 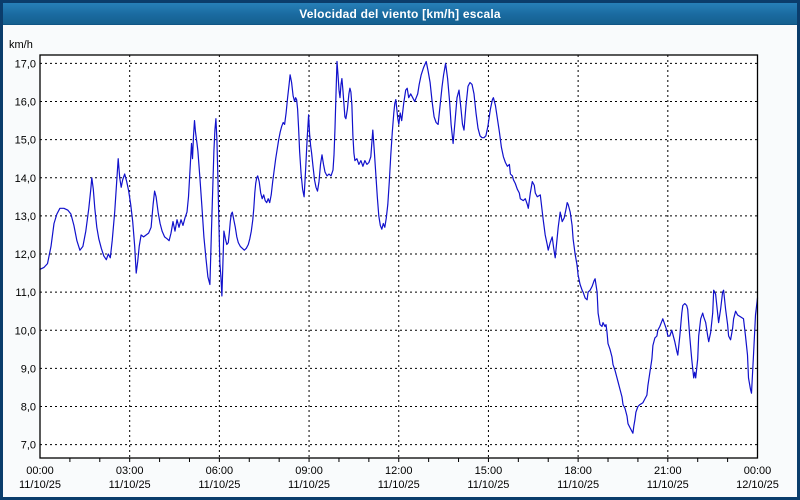 I want to click on x-tick-time-label: 12:00, so click(x=399, y=471).